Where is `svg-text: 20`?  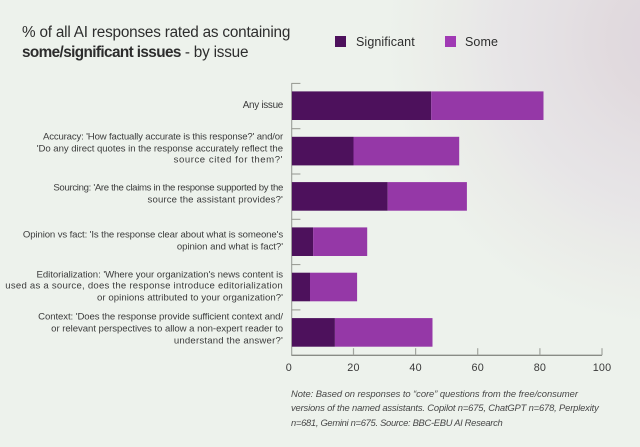
svg-text: 20 is located at coordinates (353, 368).